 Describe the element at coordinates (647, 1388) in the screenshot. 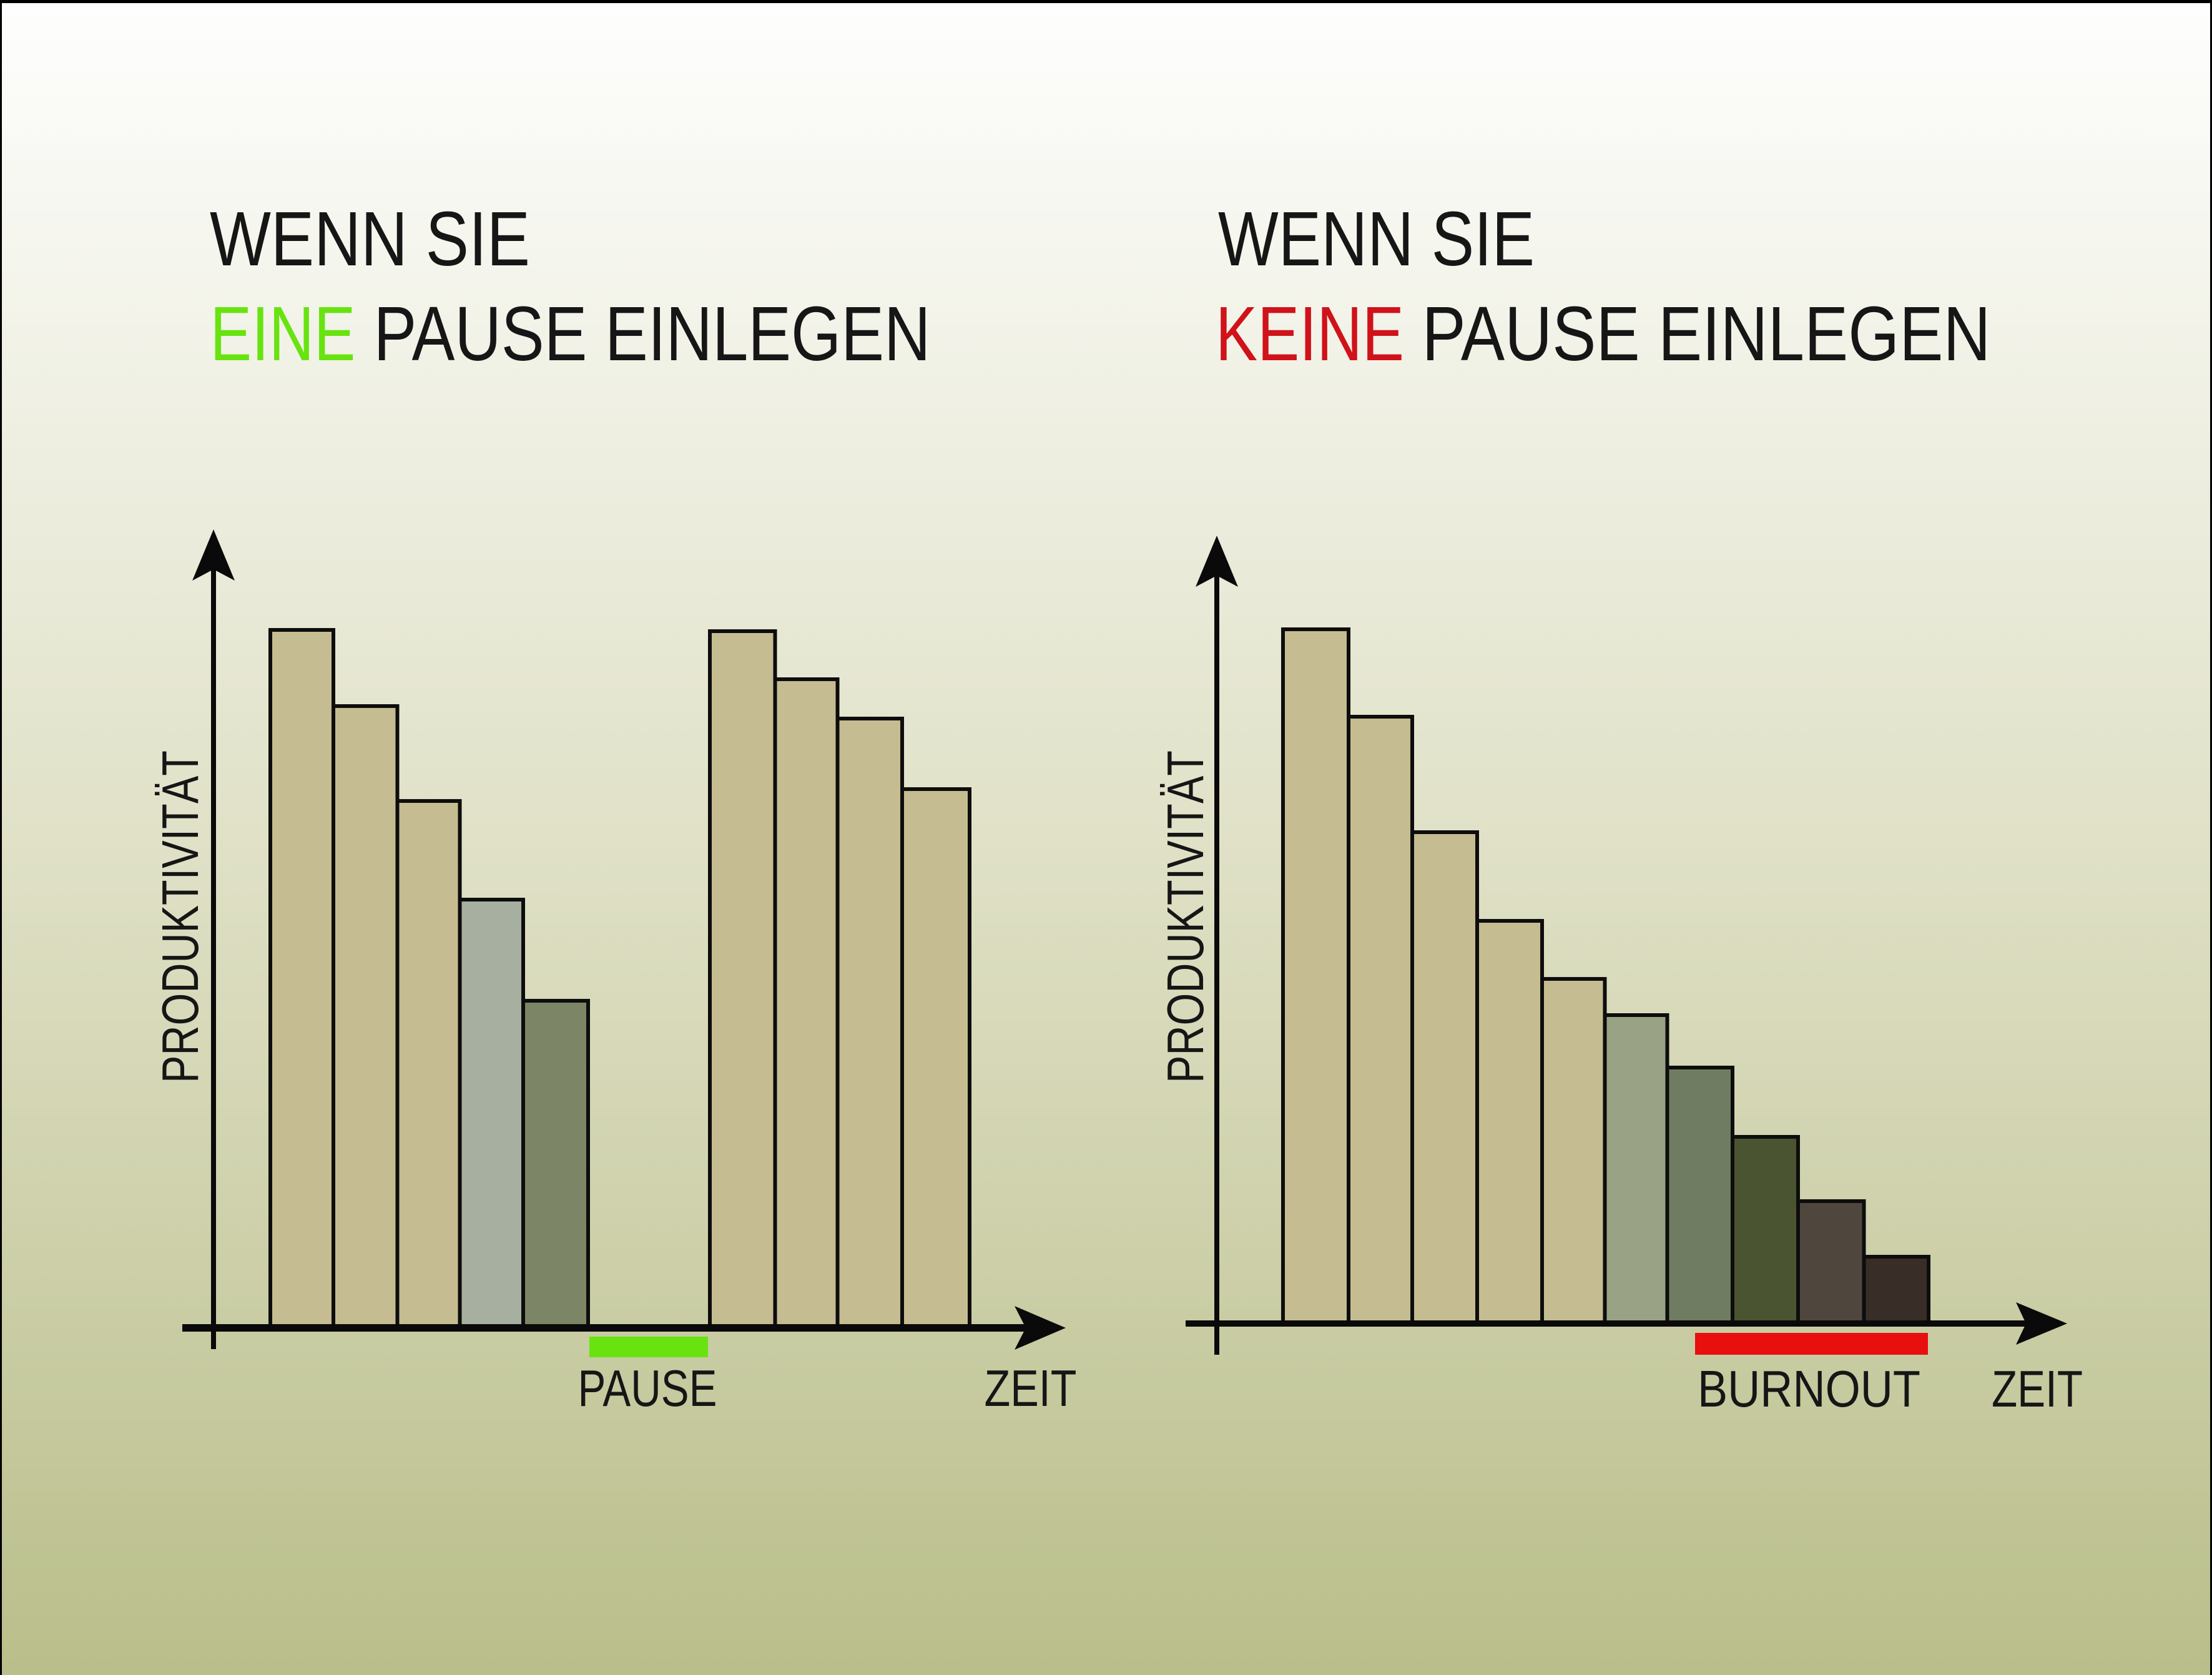

I see `svg-text: PAUSE` at that location.